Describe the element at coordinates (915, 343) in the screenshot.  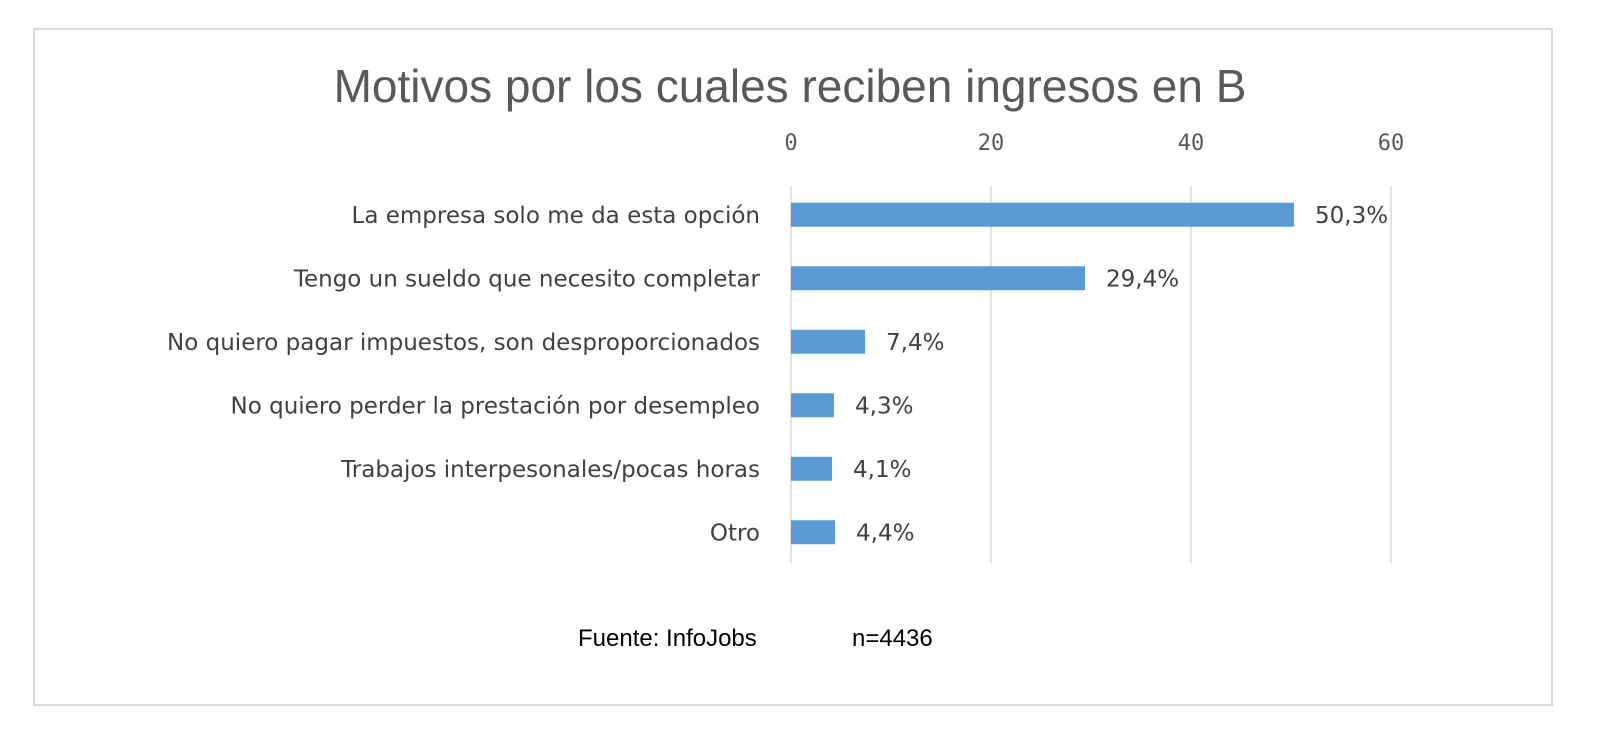
I see `data-label: 7,4%` at that location.